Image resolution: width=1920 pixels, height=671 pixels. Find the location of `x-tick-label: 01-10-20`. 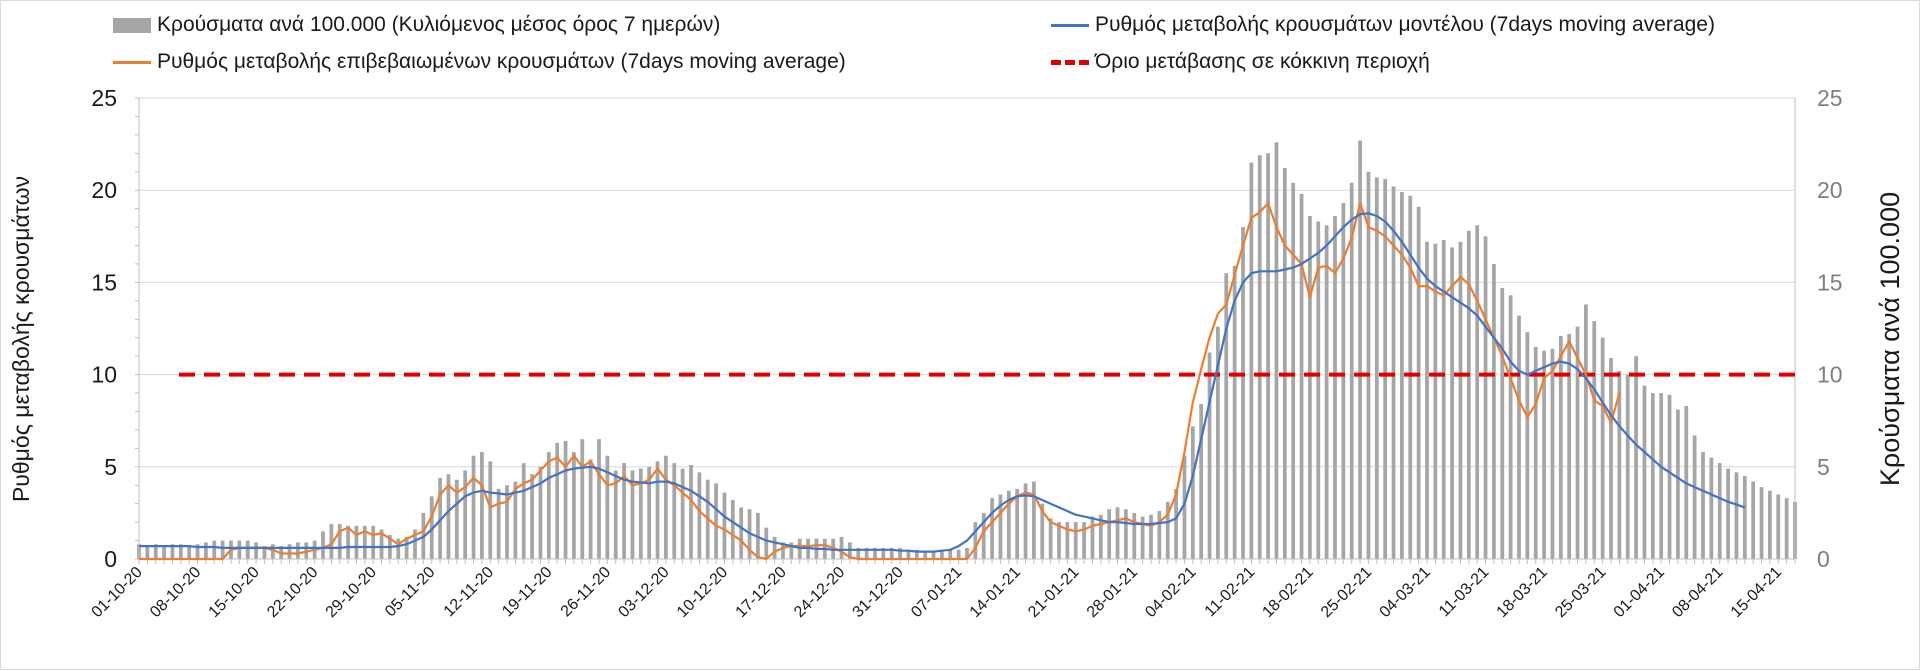

x-tick-label: 01-10-20 is located at coordinates (117, 592).